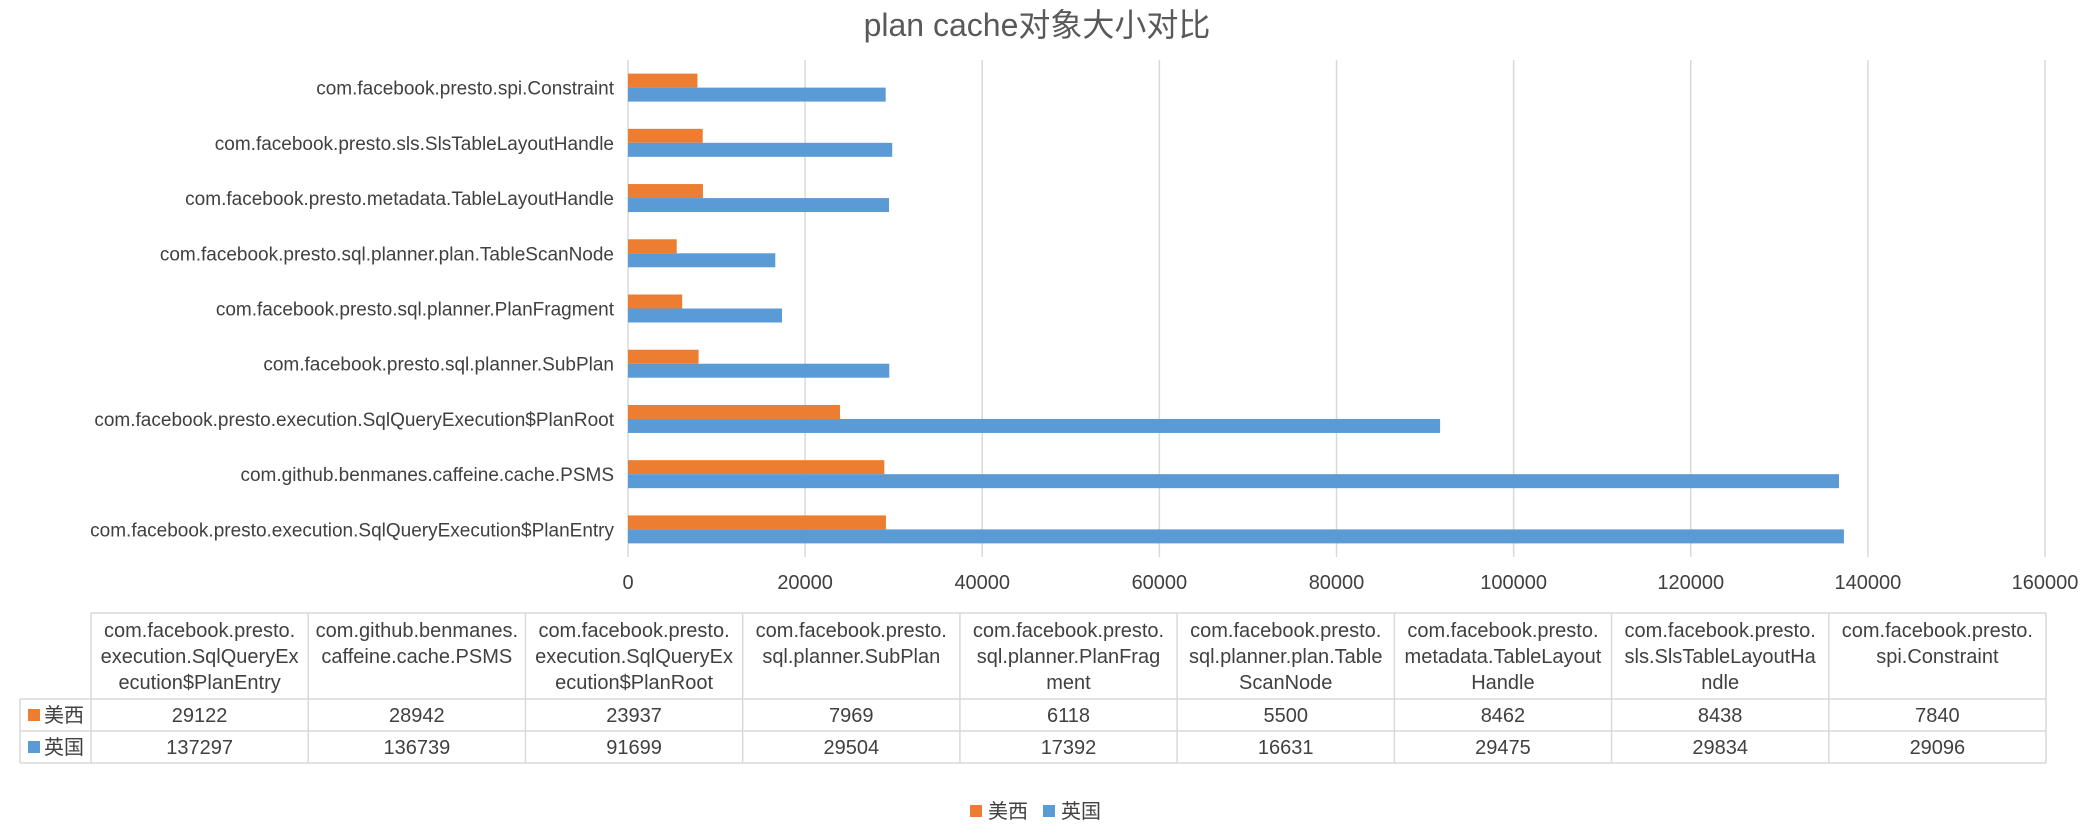  I want to click on table-value-cell: 8438, so click(1720, 716).